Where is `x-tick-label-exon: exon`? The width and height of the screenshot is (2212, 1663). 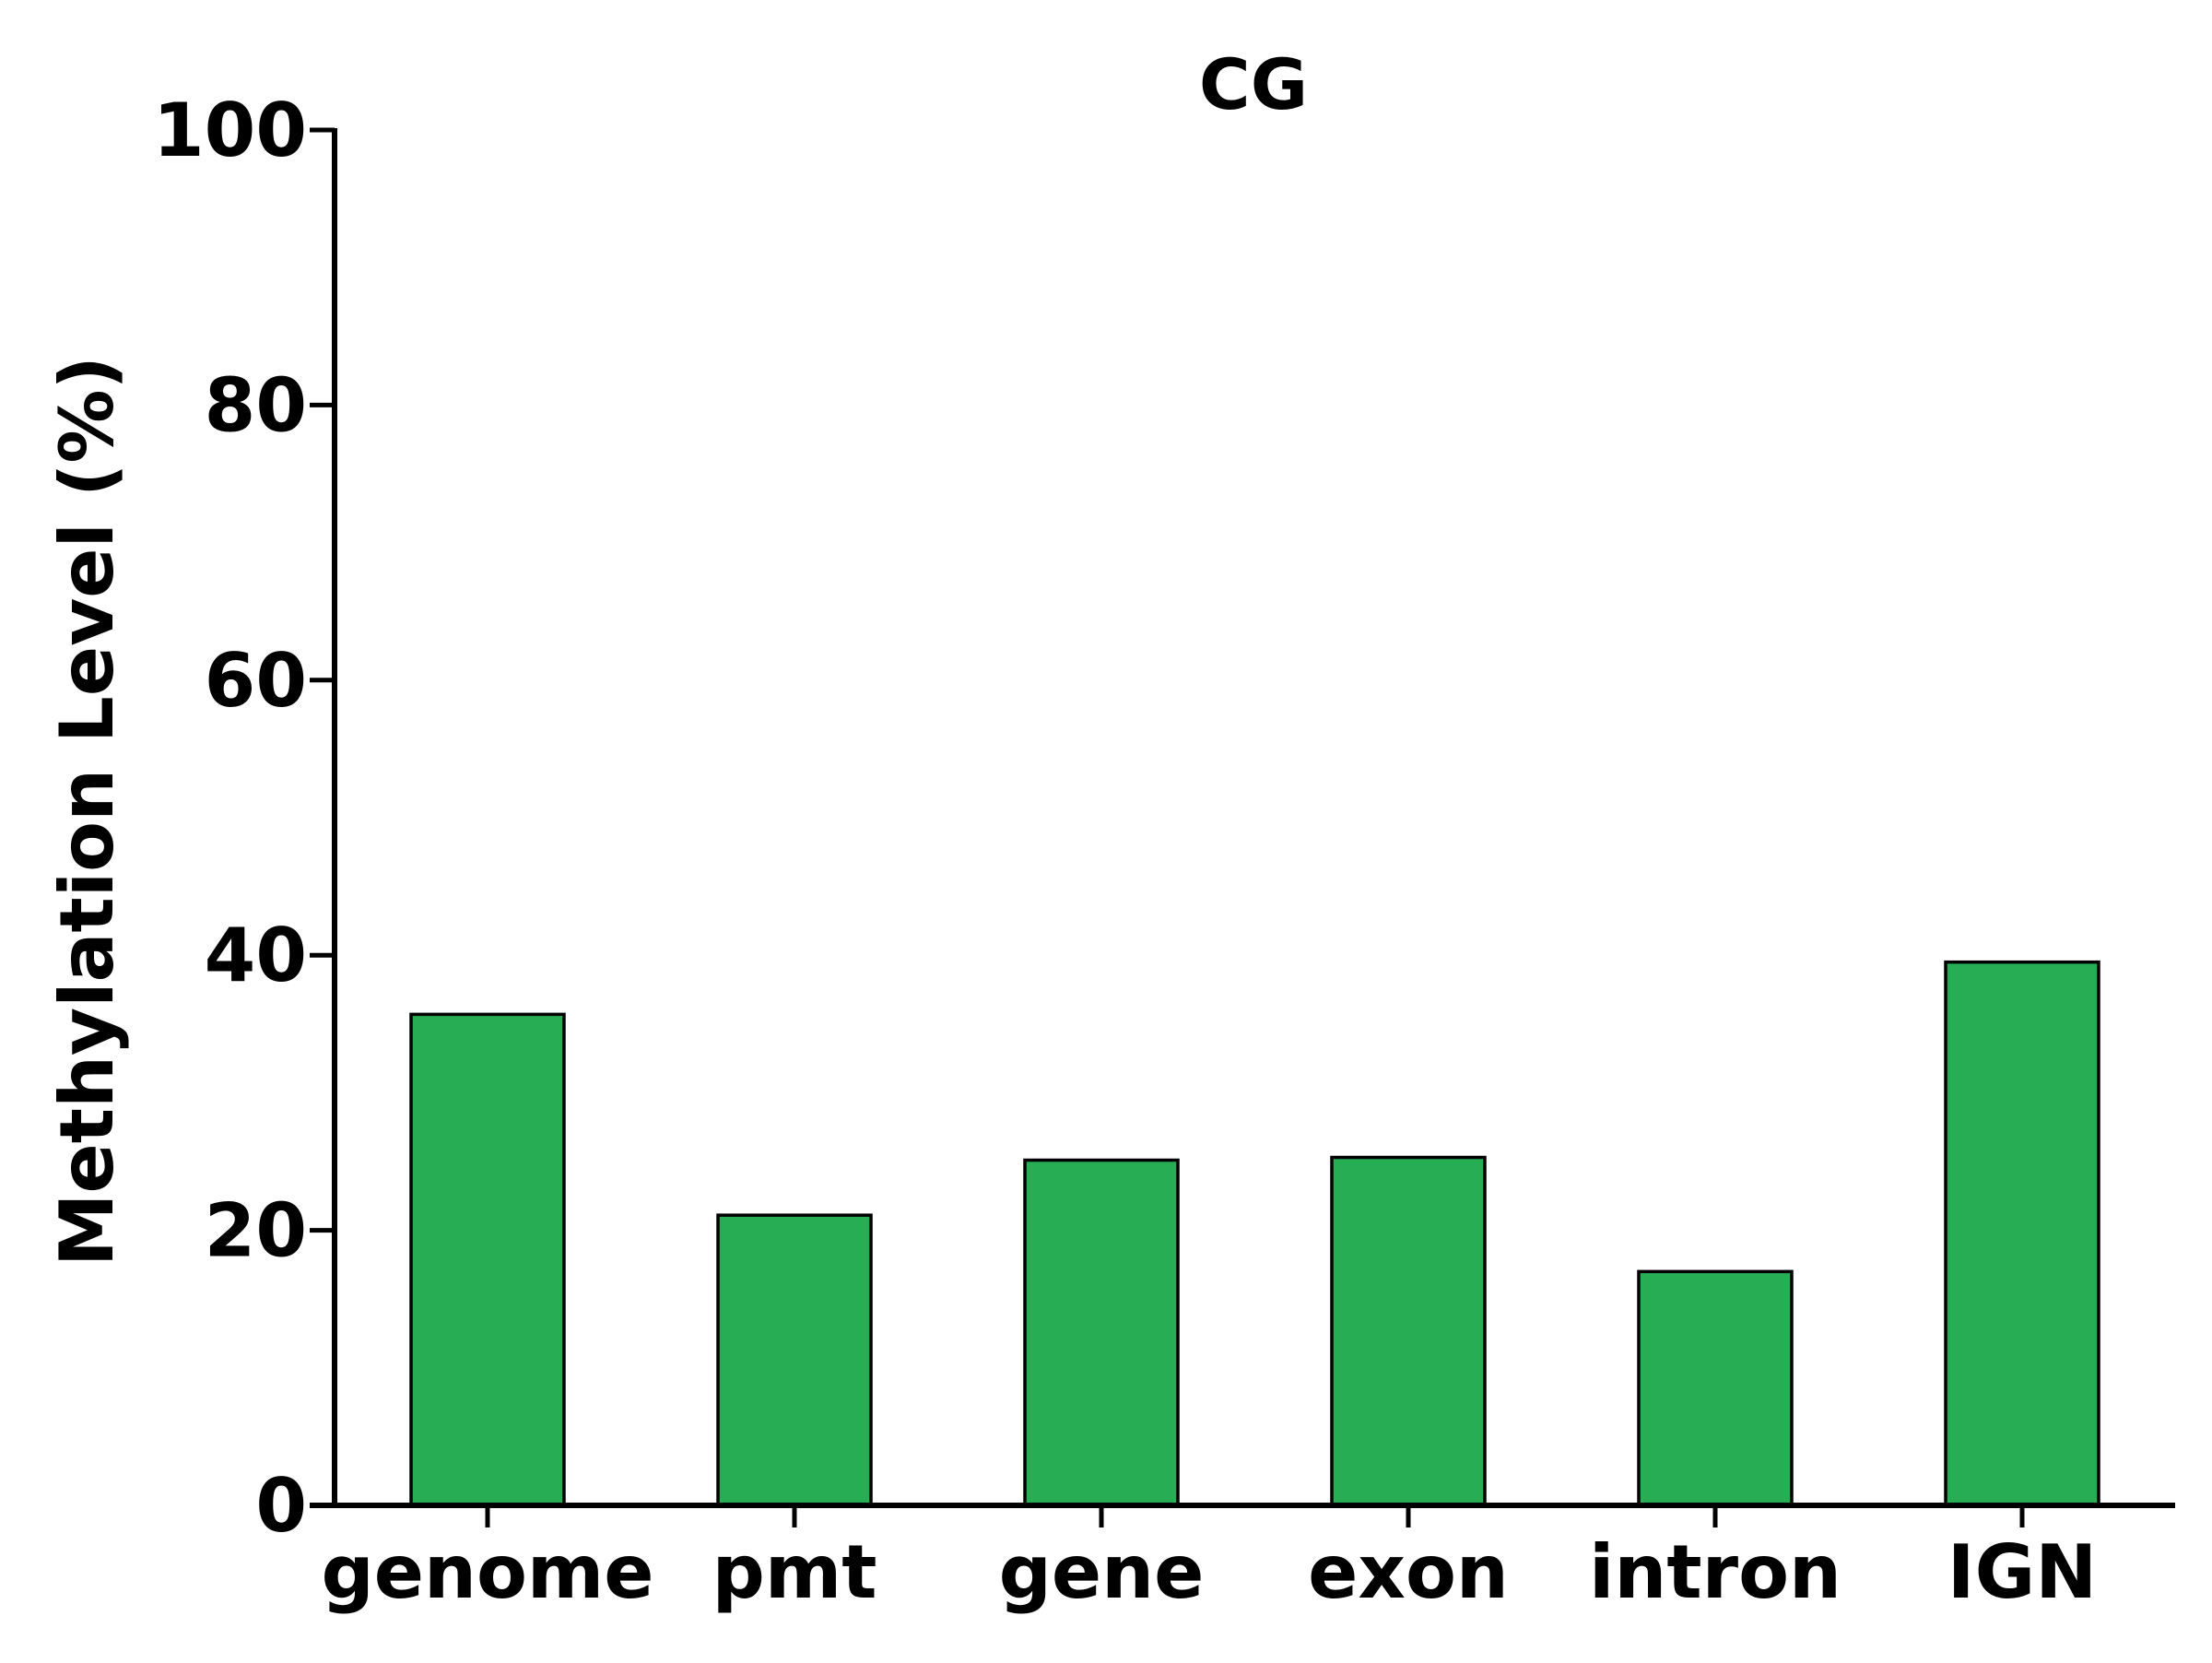 x-tick-label-exon: exon is located at coordinates (1408, 1572).